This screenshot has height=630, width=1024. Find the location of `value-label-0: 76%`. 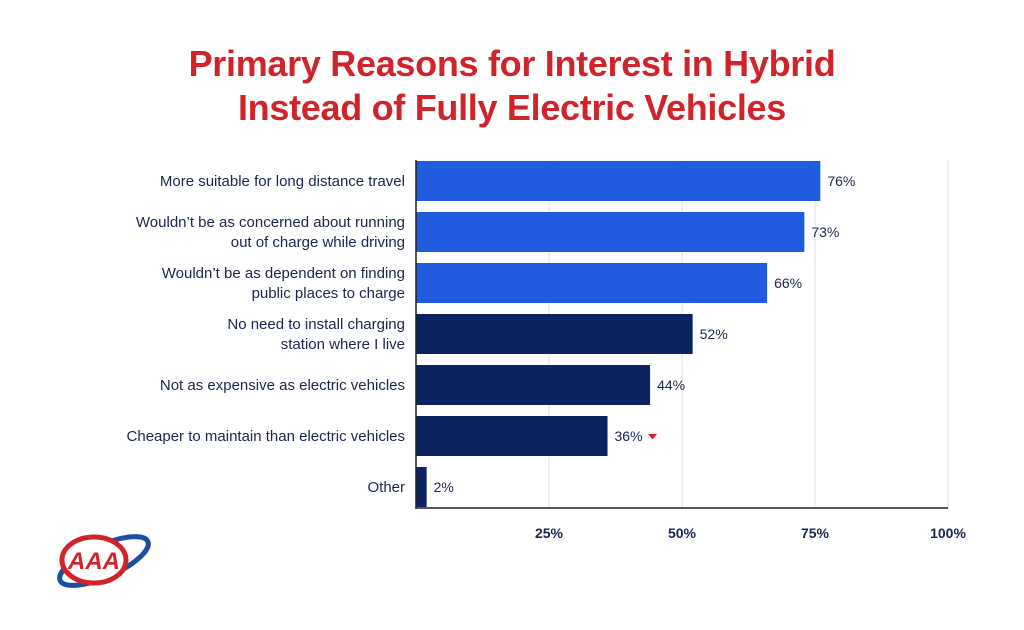

value-label-0: 76% is located at coordinates (841, 181).